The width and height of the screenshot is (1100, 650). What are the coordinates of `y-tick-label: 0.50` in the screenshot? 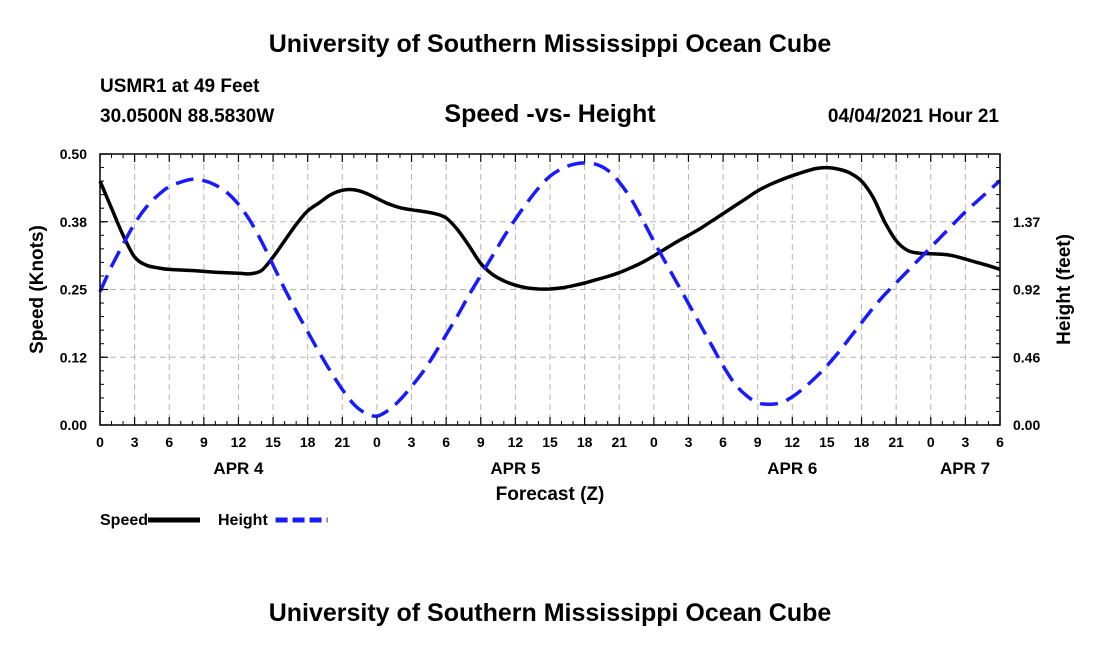 It's located at (73, 154).